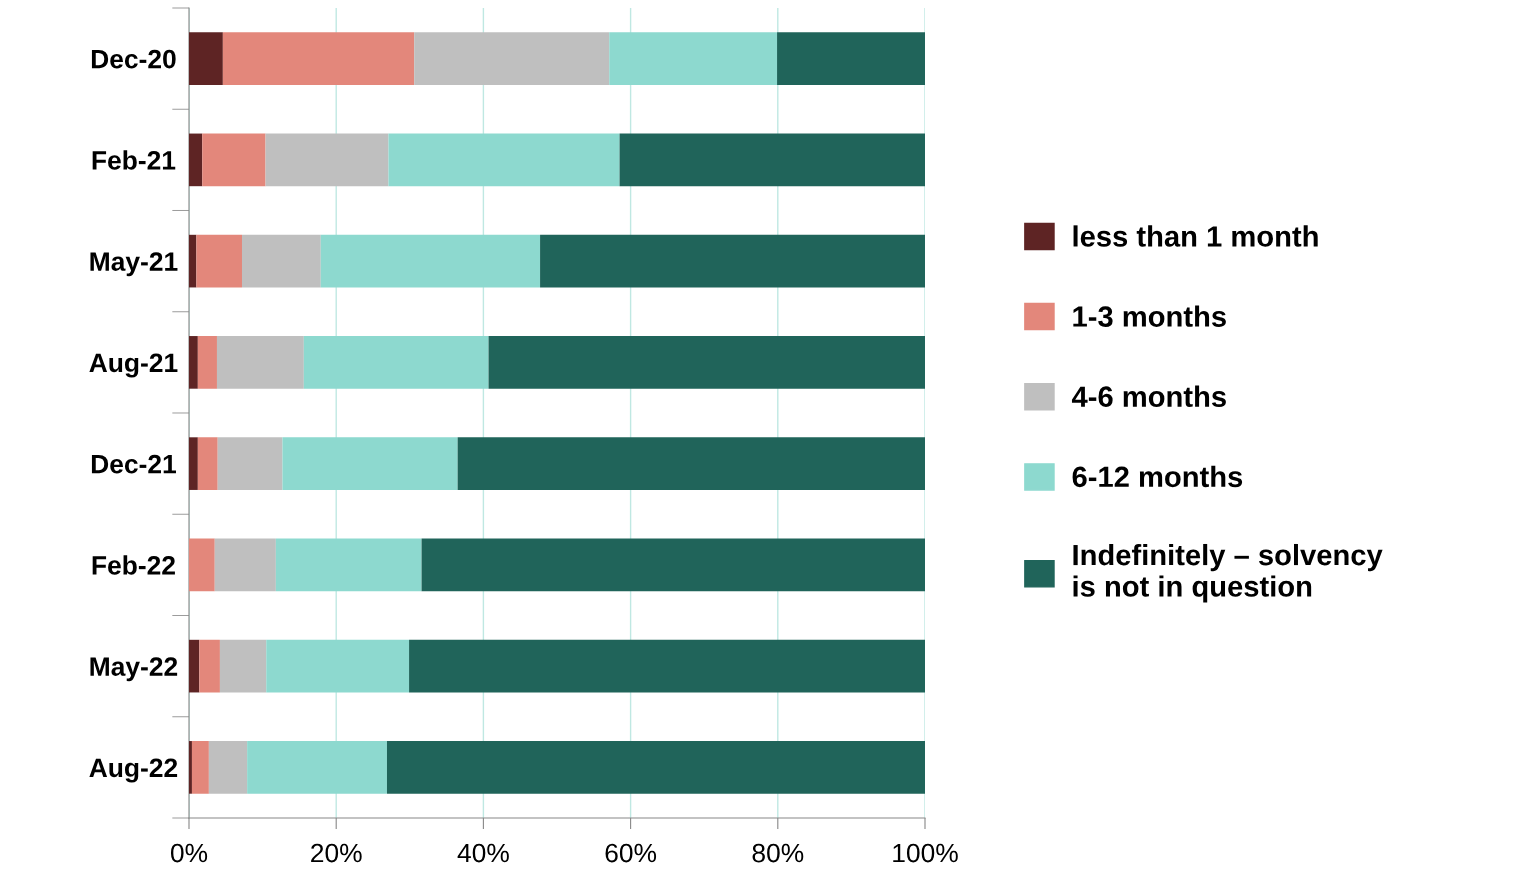 The image size is (1538, 887). What do you see at coordinates (925, 853) in the screenshot?
I see `x-tick-label: 100%` at bounding box center [925, 853].